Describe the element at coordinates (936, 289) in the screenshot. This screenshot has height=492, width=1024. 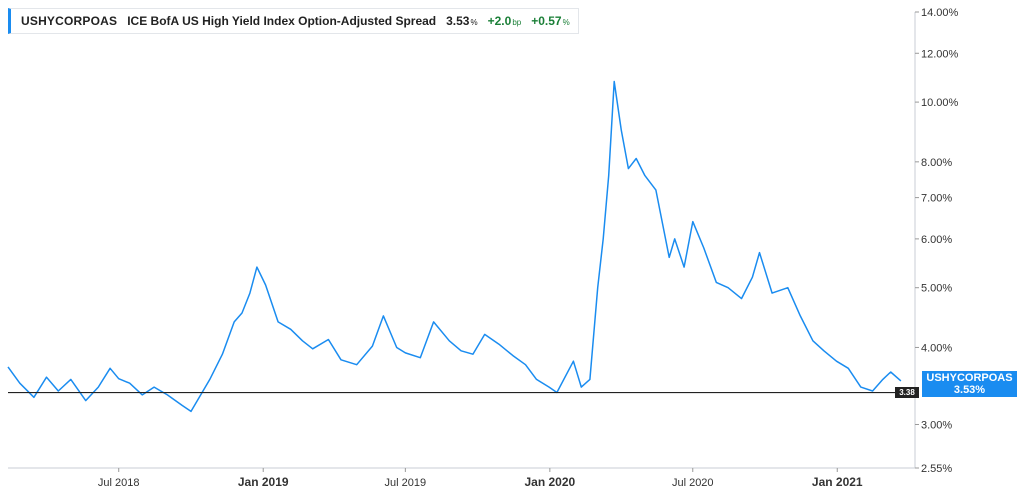
I see `y-tick-label: 5.00%` at that location.